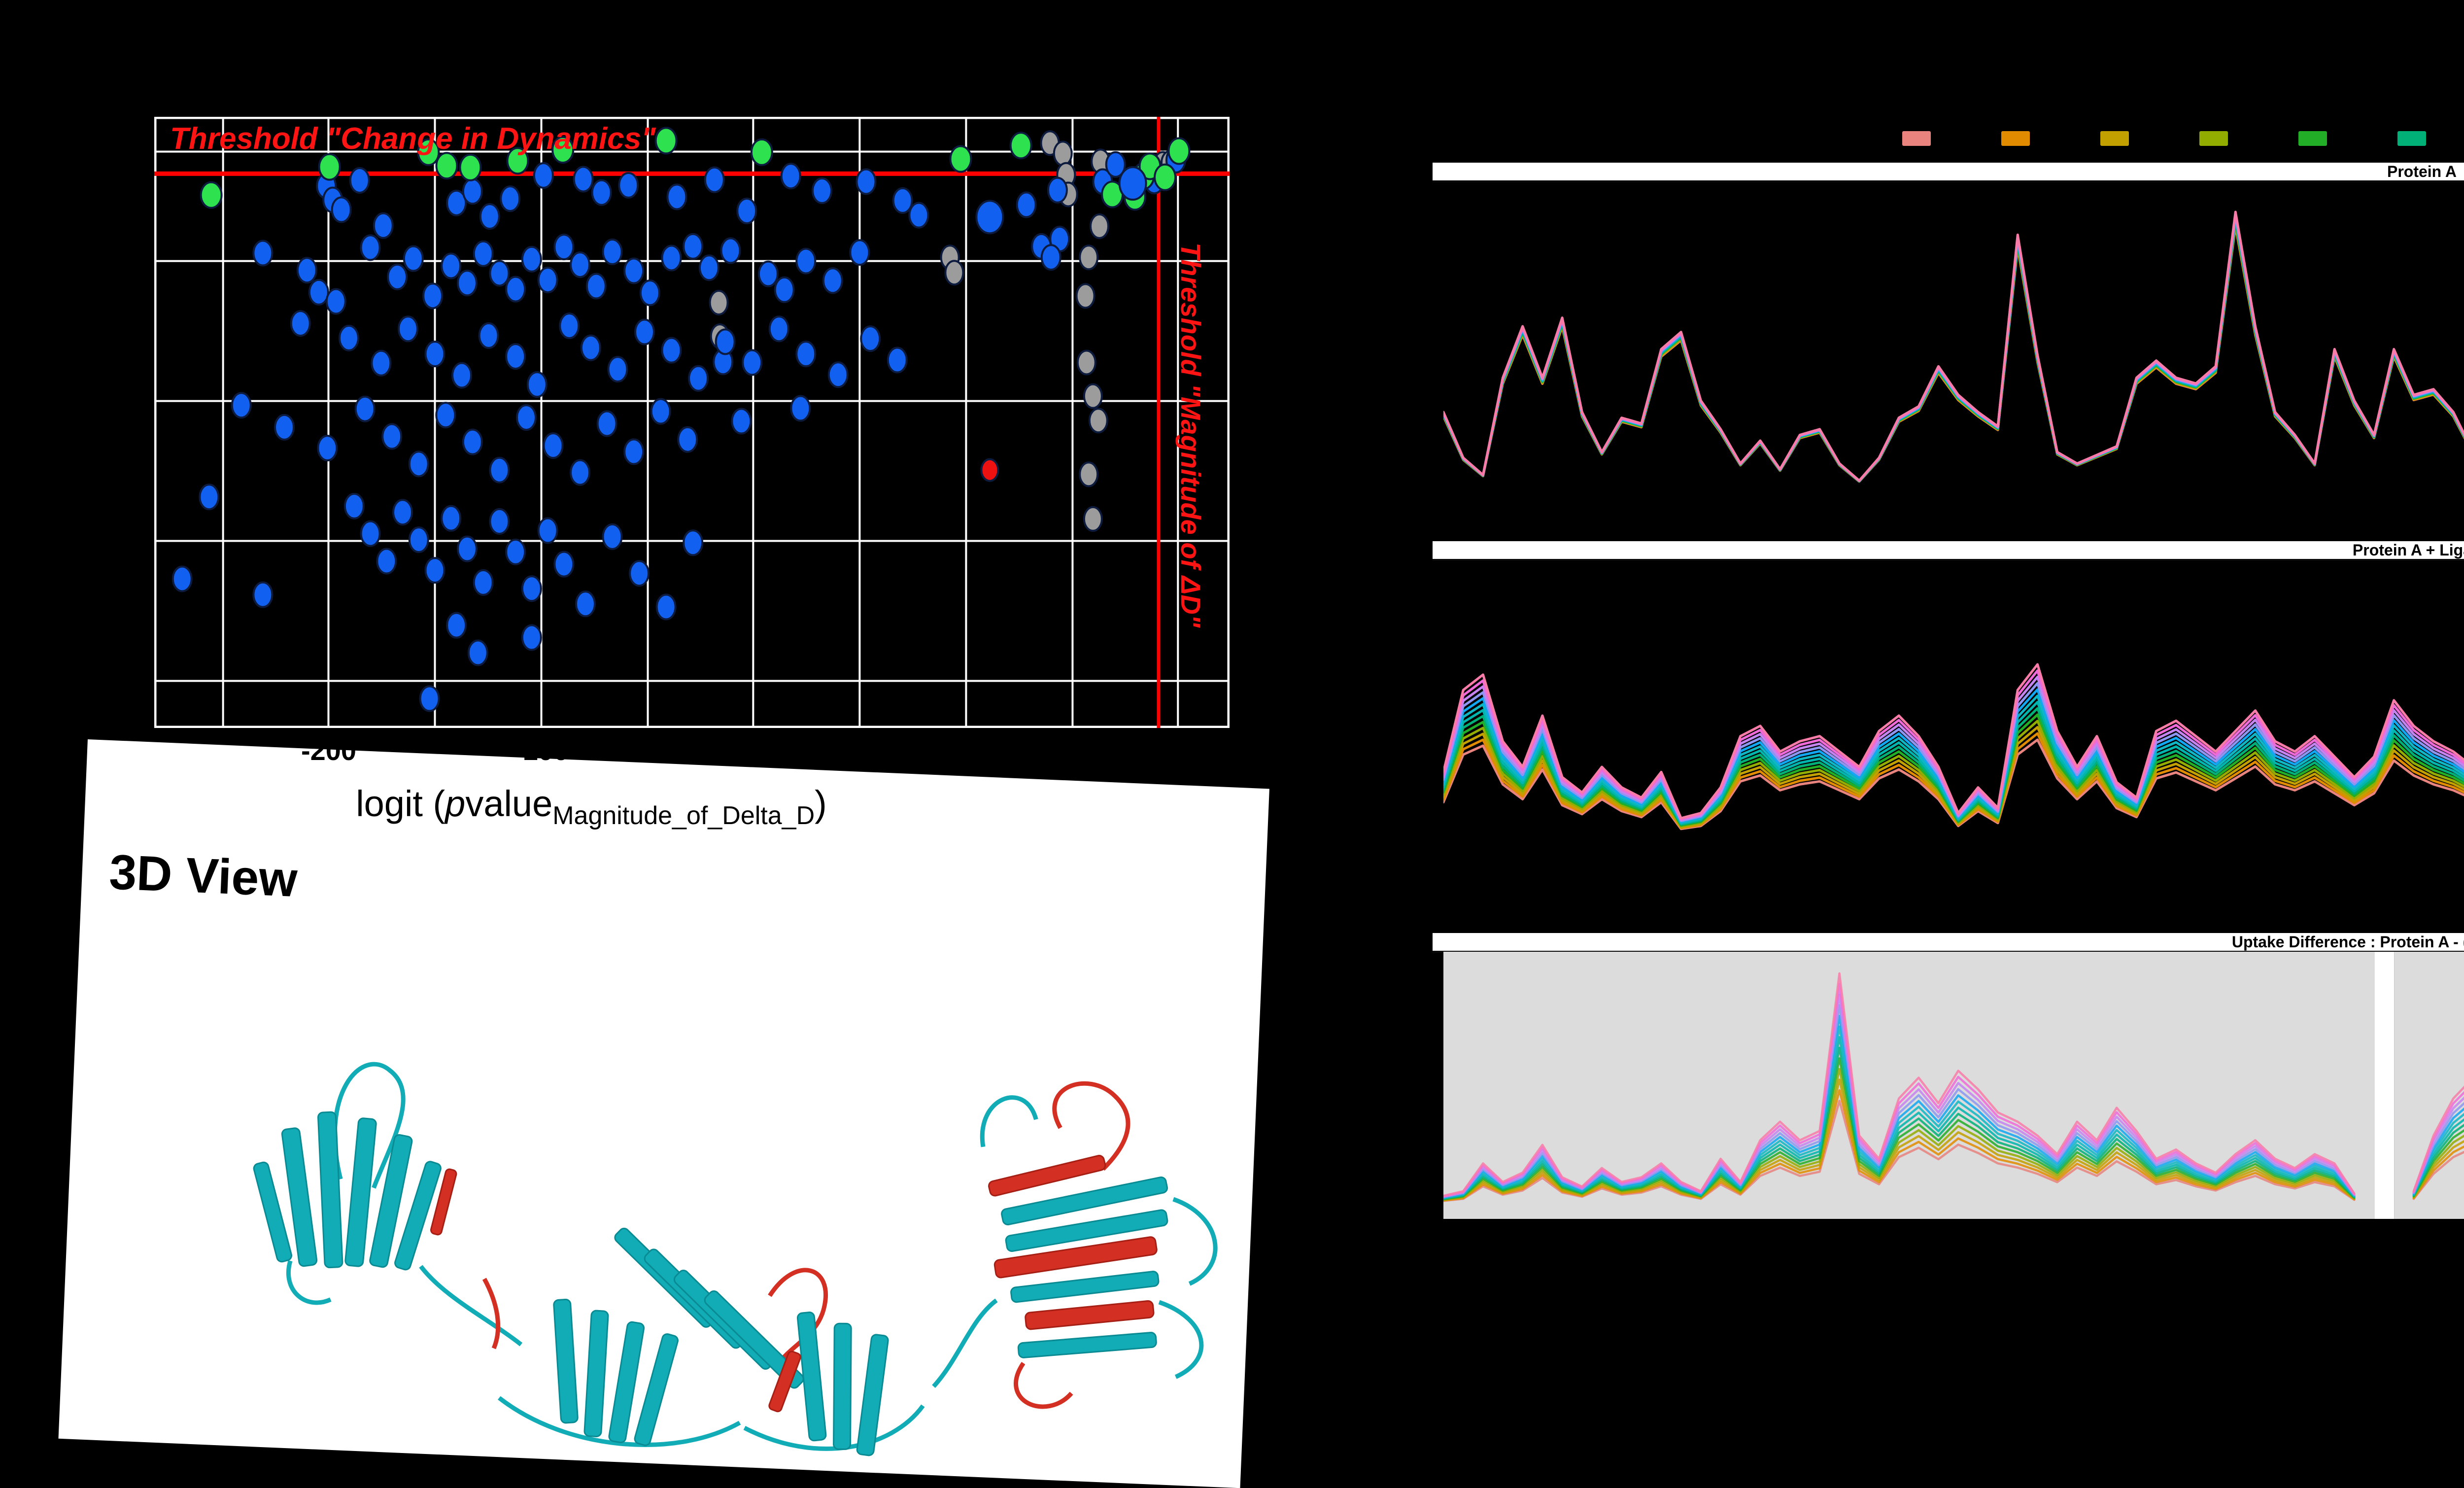 This screenshot has height=1488, width=2464. I want to click on uptake-difference-chart, so click(1953, 1085).